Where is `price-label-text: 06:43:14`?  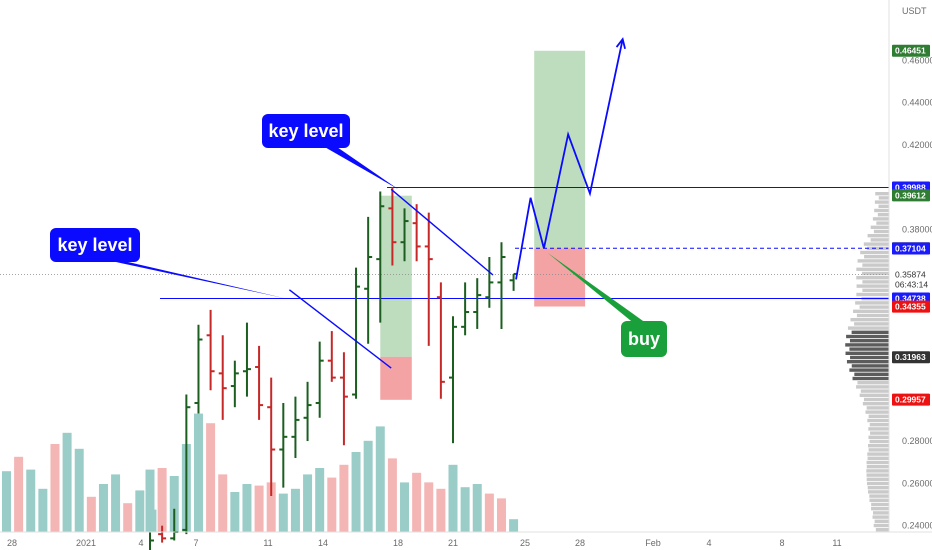
price-label-text: 06:43:14 is located at coordinates (911, 285).